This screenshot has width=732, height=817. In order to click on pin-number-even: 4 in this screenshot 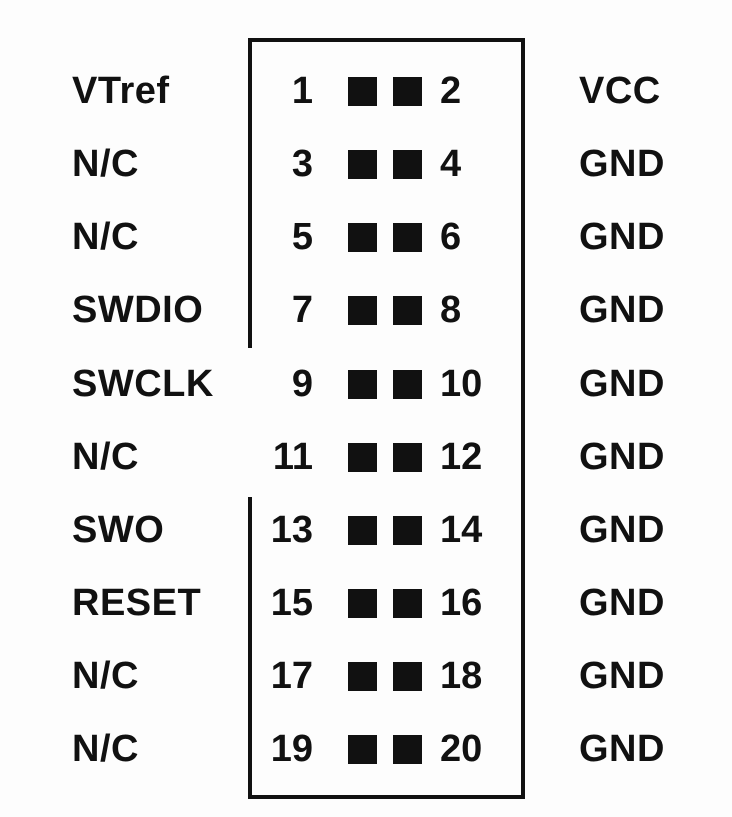, I will do `click(451, 164)`.